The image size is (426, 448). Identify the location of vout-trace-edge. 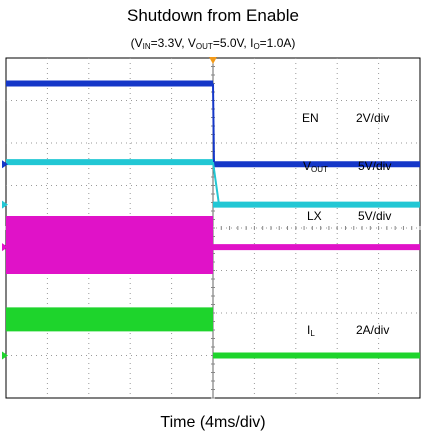
(216, 183).